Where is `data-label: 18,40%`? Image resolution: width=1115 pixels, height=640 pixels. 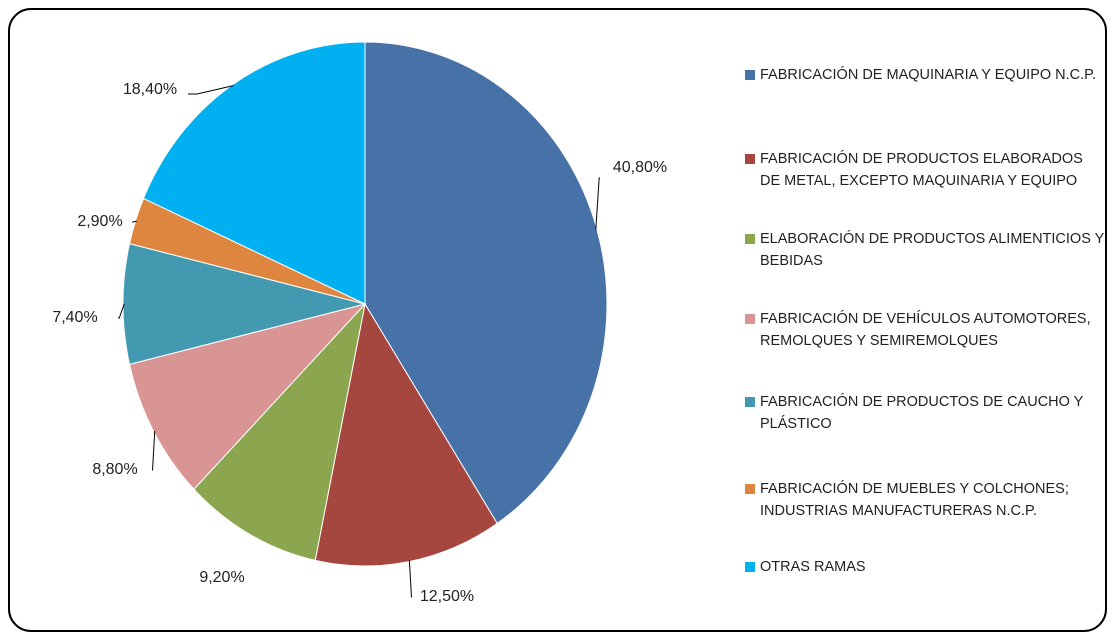 data-label: 18,40% is located at coordinates (150, 89).